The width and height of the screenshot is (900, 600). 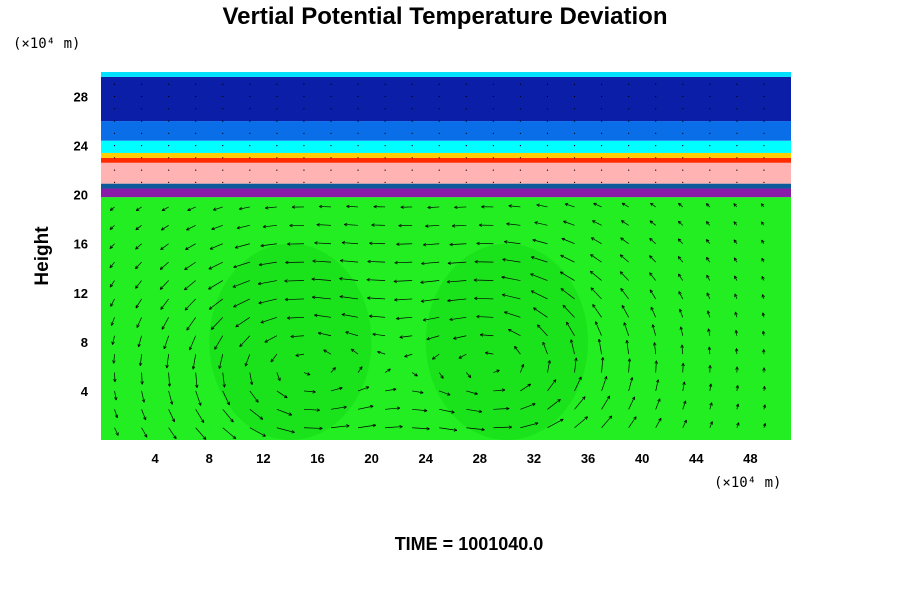 I want to click on x-tick-label: 12, so click(x=263, y=458).